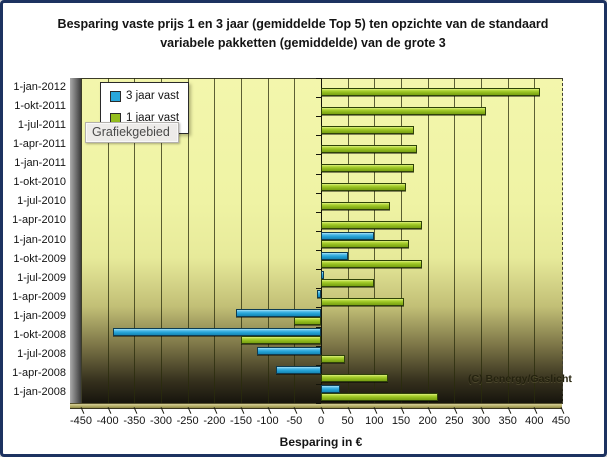 This screenshot has height=457, width=607. I want to click on bar-1-jaar-vast-1-apr-2011, so click(369, 148).